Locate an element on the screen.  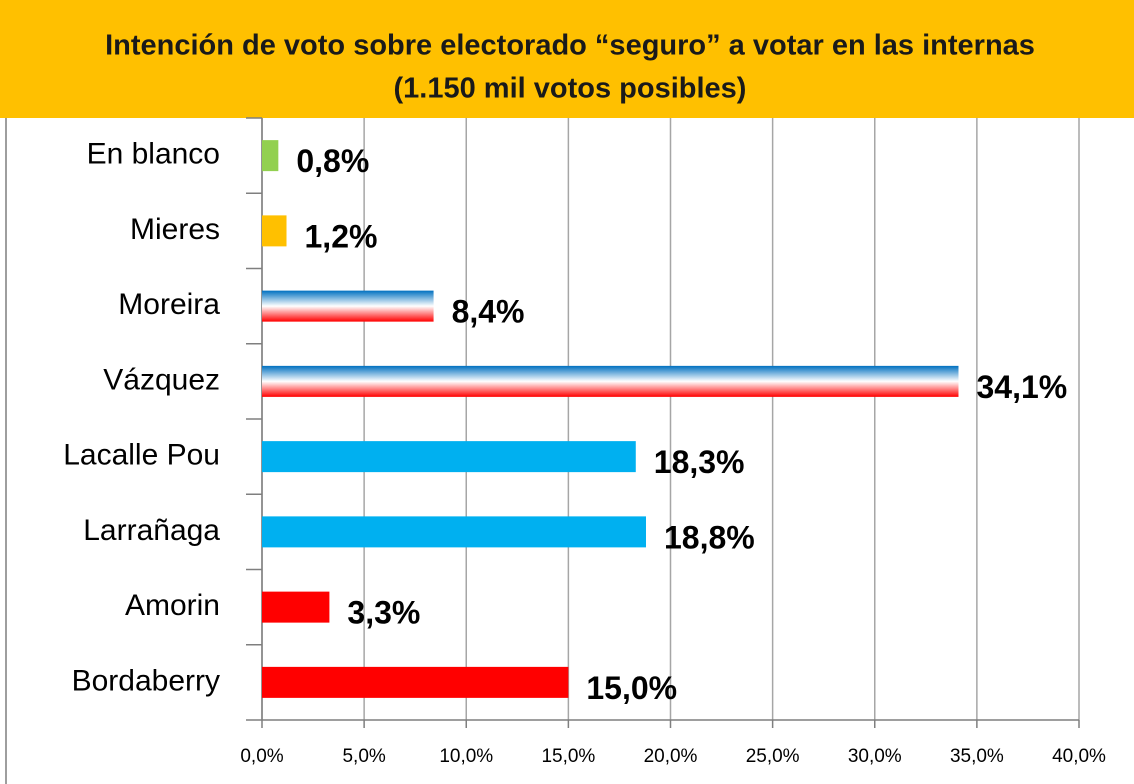
x-tick-label: 40,0% is located at coordinates (1079, 756).